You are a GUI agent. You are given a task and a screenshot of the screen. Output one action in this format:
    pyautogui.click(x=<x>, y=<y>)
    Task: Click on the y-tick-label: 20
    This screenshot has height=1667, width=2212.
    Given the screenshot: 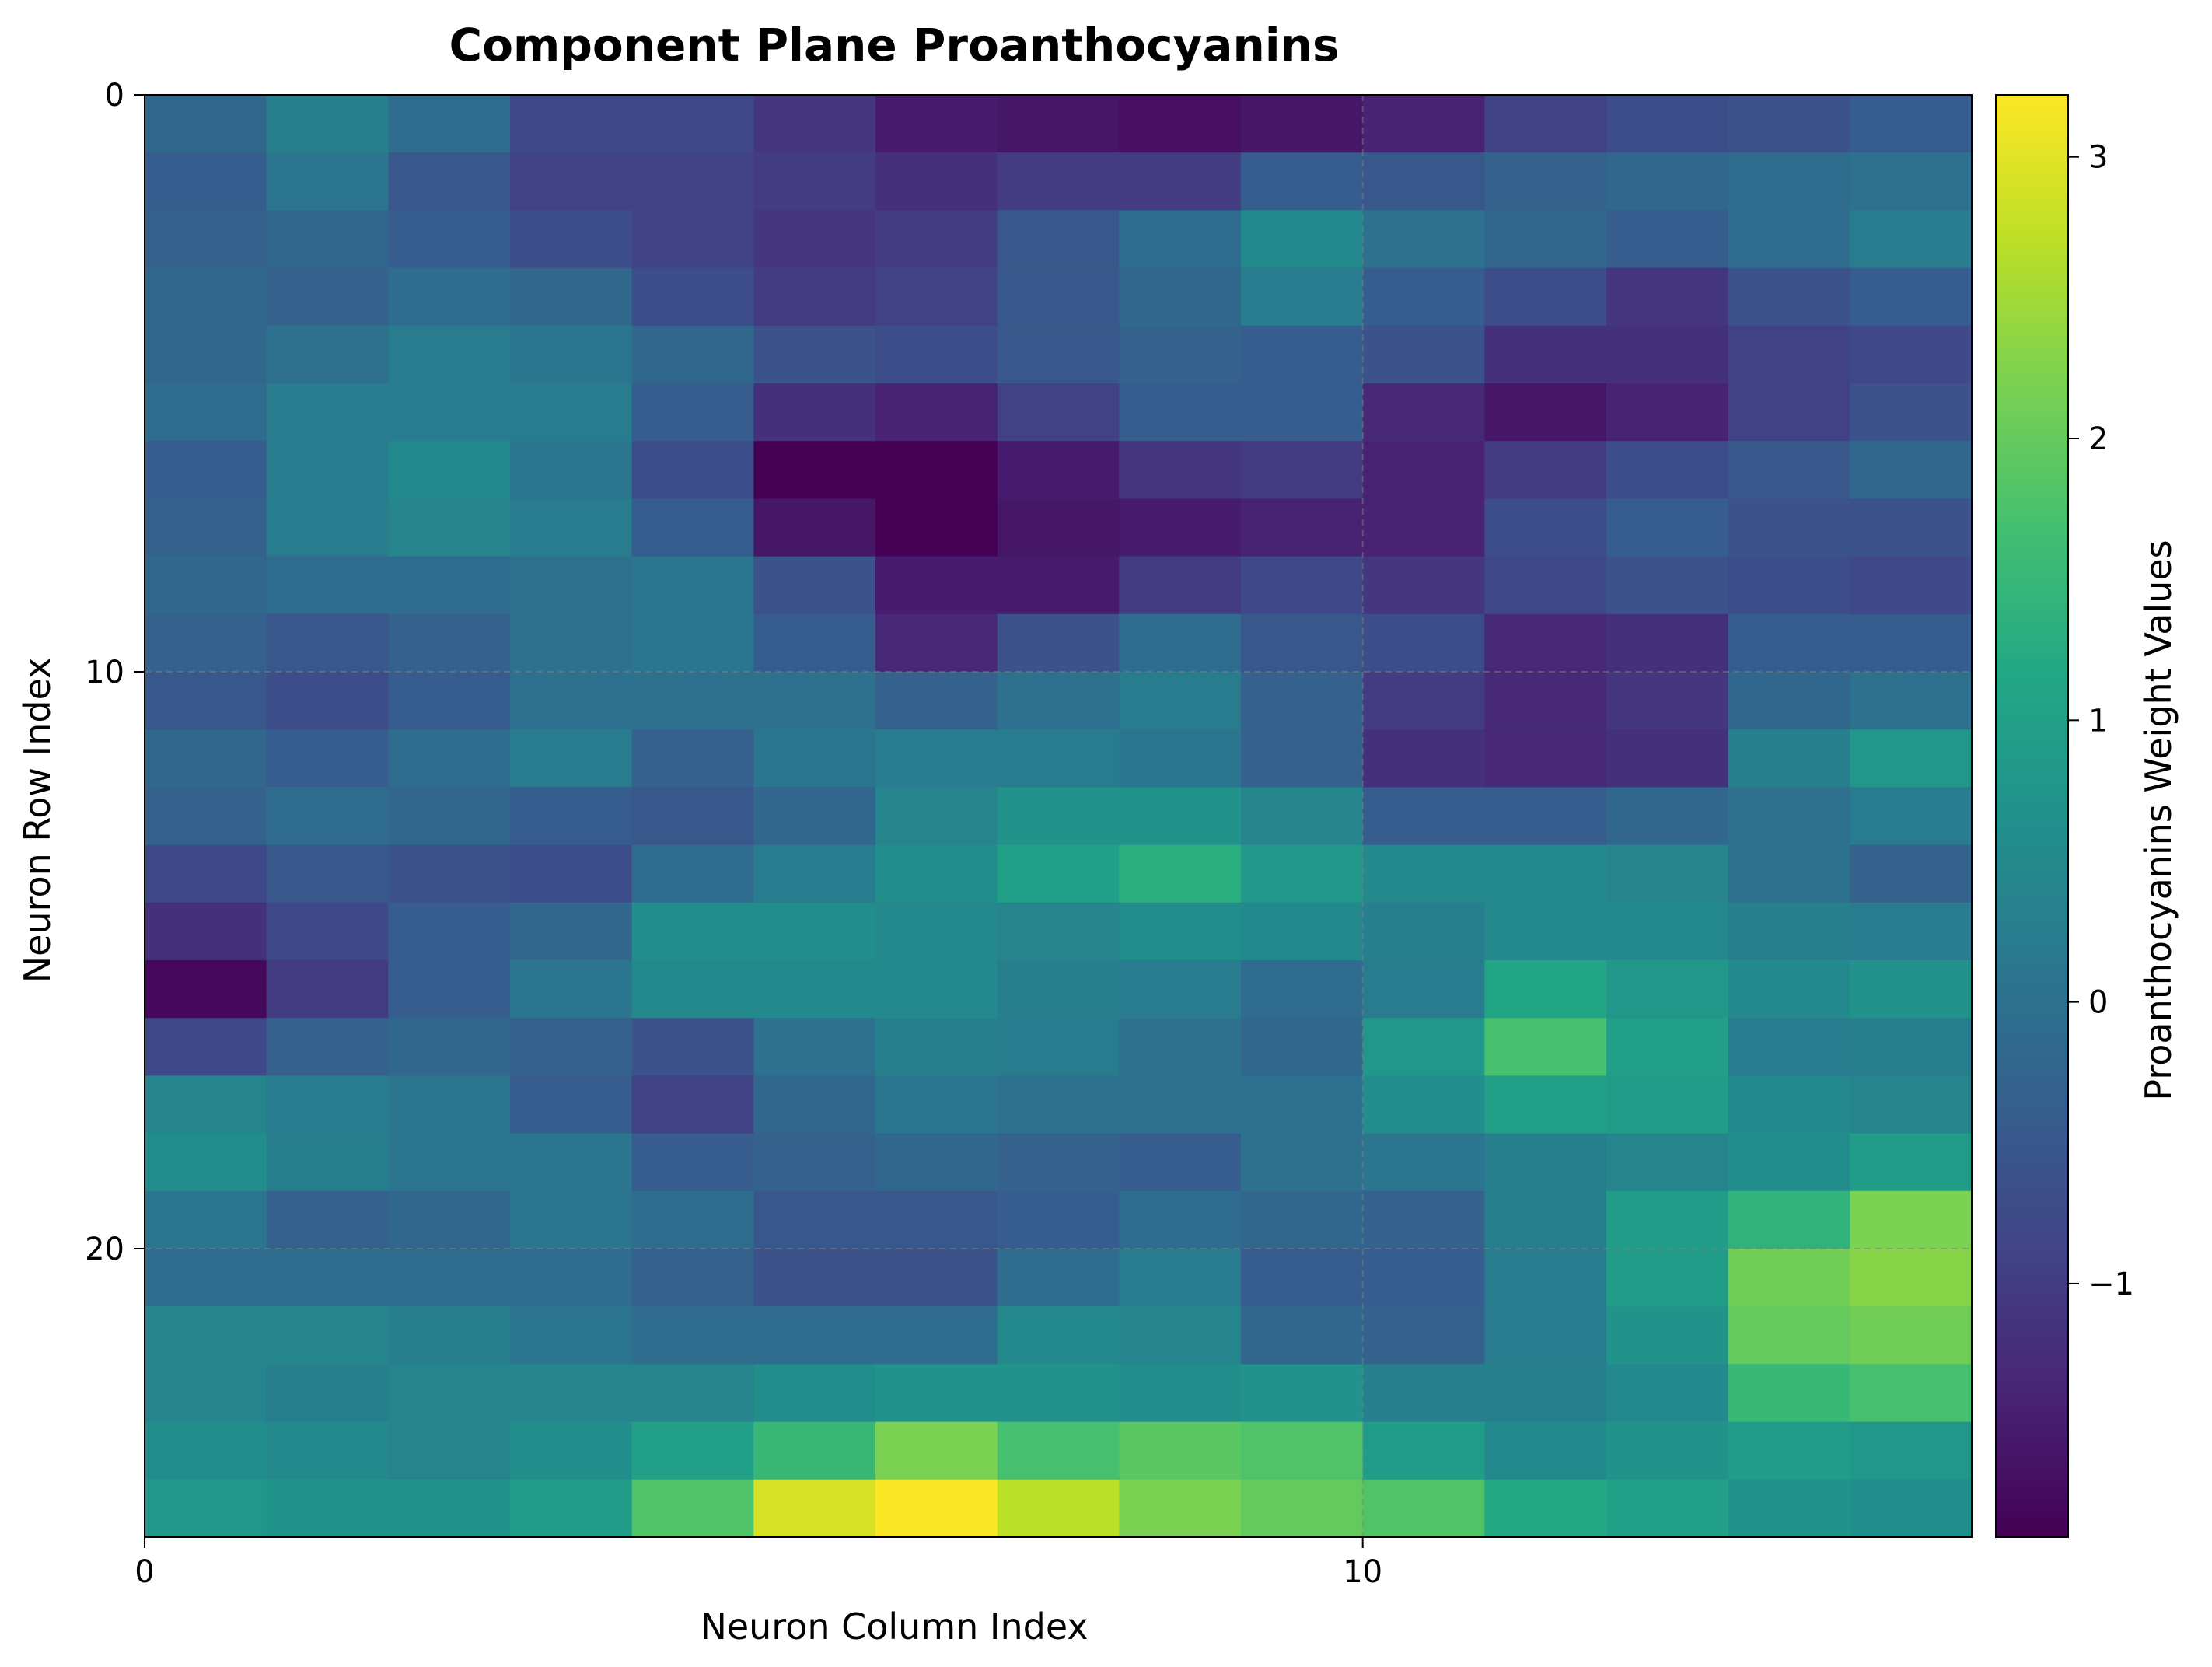 What is the action you would take?
    pyautogui.click(x=104, y=1249)
    